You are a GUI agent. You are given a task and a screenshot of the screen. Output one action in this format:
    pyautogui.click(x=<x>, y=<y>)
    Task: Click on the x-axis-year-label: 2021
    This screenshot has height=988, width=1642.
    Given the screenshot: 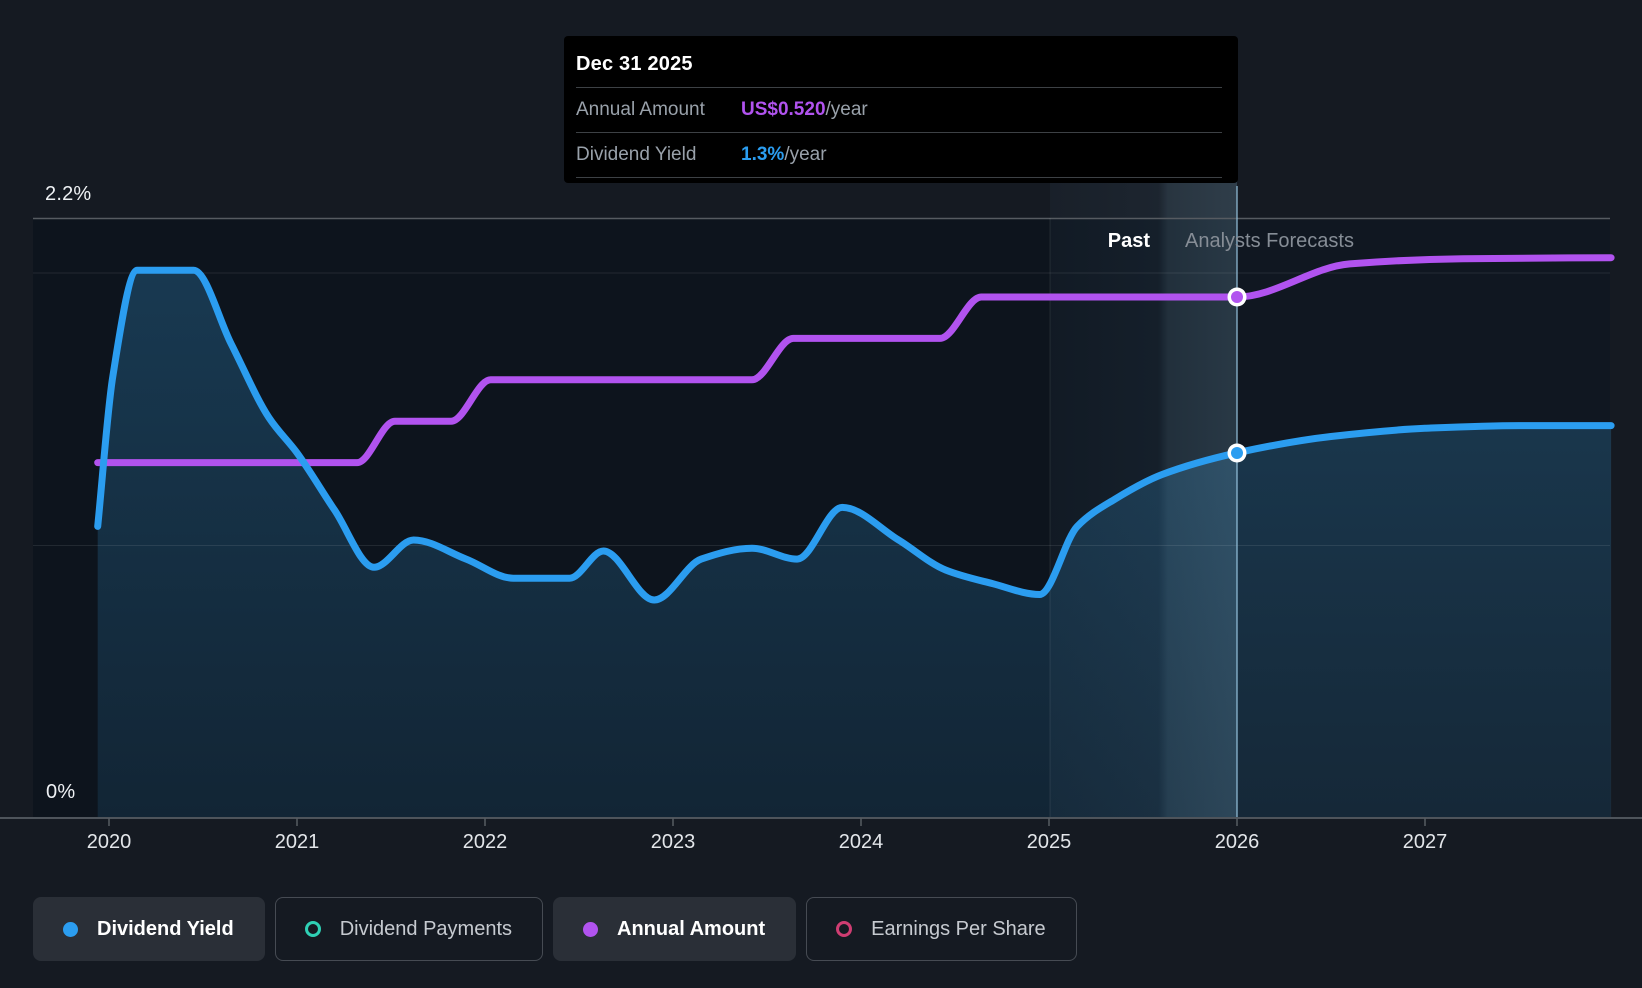 What is the action you would take?
    pyautogui.click(x=297, y=842)
    